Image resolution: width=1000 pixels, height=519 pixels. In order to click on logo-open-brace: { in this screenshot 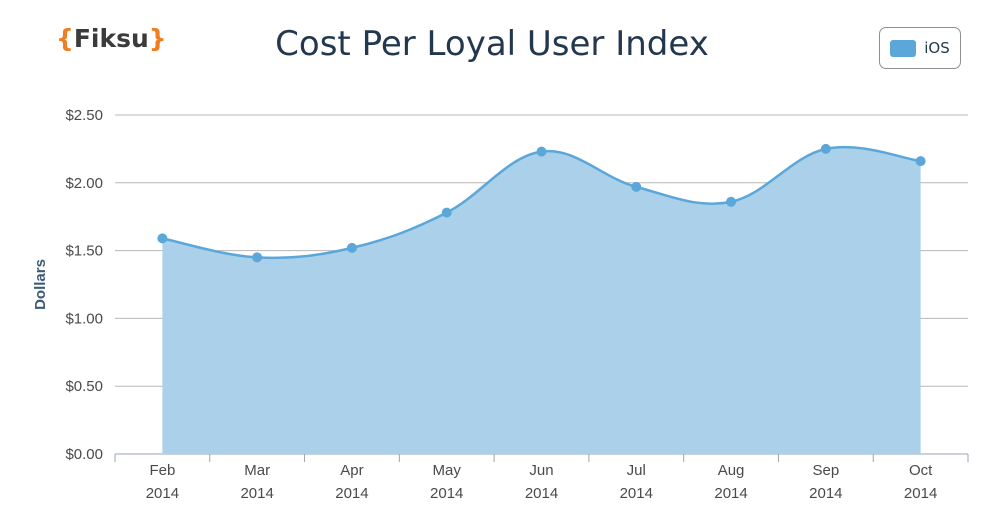, I will do `click(65, 38)`.